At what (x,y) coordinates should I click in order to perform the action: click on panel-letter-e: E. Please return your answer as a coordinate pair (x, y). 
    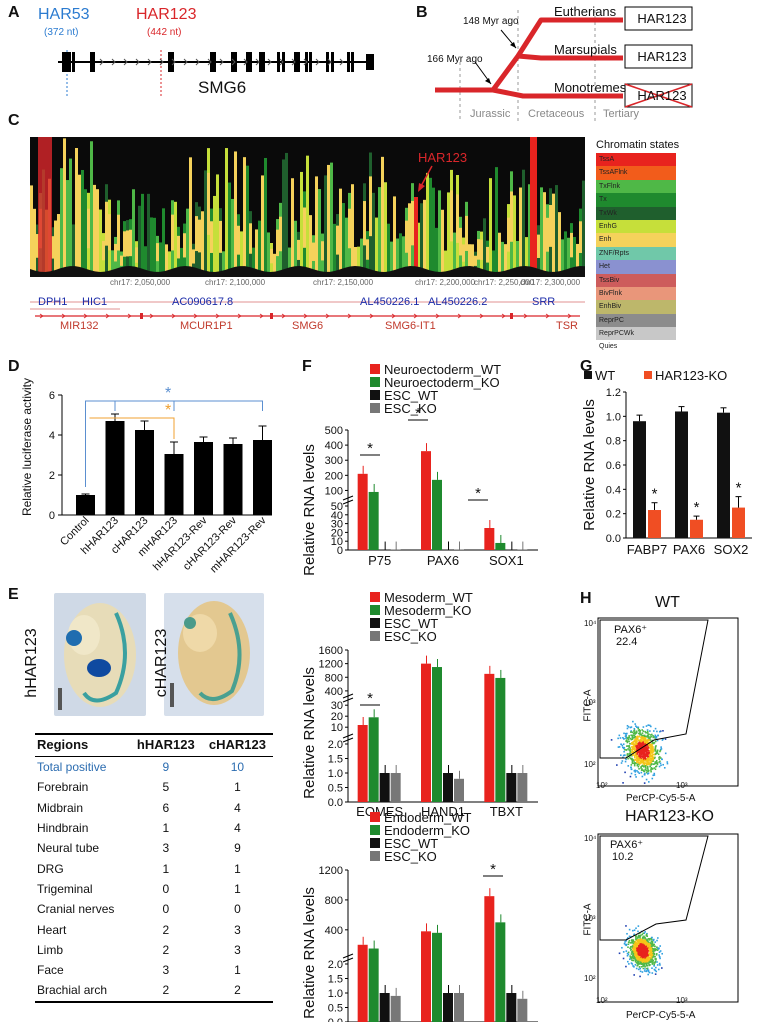
    Looking at the image, I should click on (13, 594).